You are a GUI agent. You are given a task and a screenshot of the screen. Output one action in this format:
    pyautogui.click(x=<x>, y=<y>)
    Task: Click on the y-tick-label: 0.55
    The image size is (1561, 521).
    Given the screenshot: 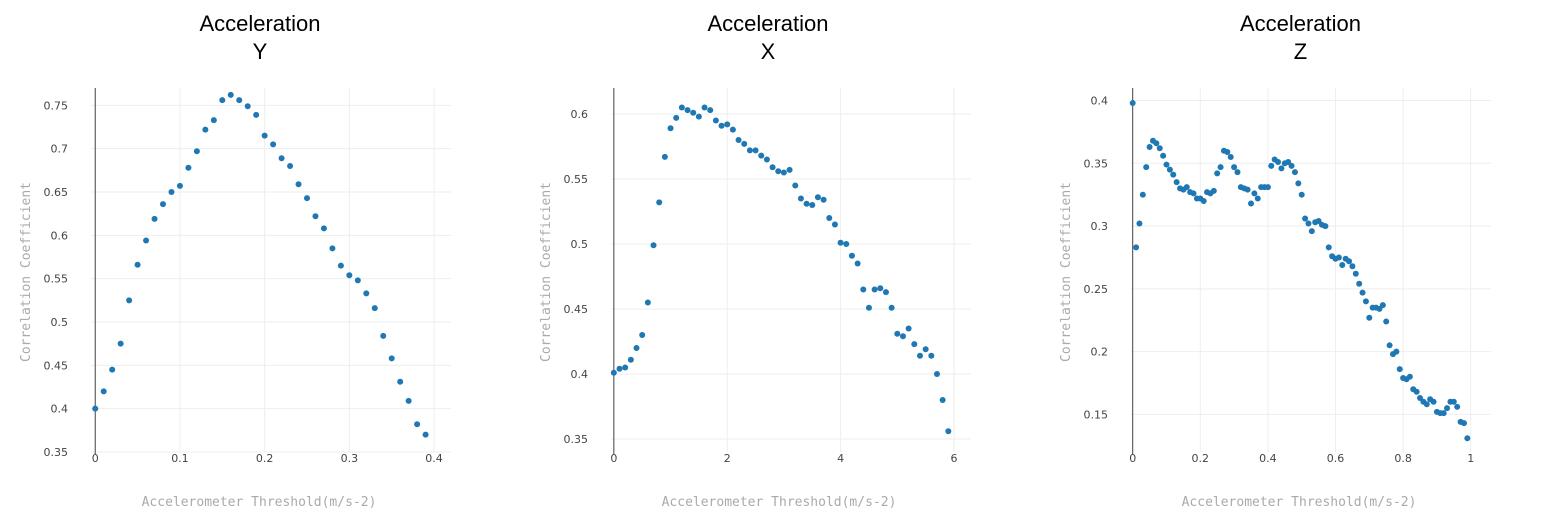 What is the action you would take?
    pyautogui.click(x=56, y=279)
    